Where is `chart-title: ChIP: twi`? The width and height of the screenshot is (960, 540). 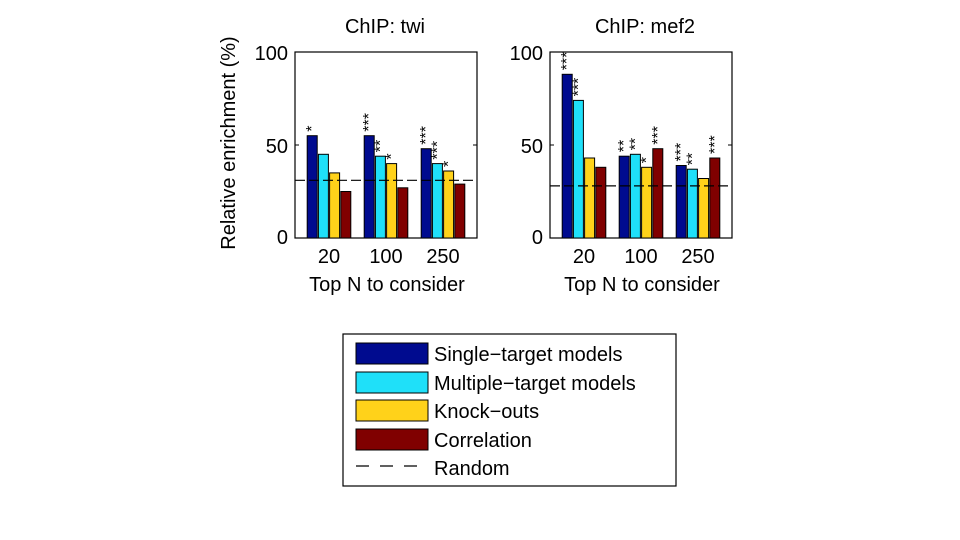 chart-title: ChIP: twi is located at coordinates (385, 27).